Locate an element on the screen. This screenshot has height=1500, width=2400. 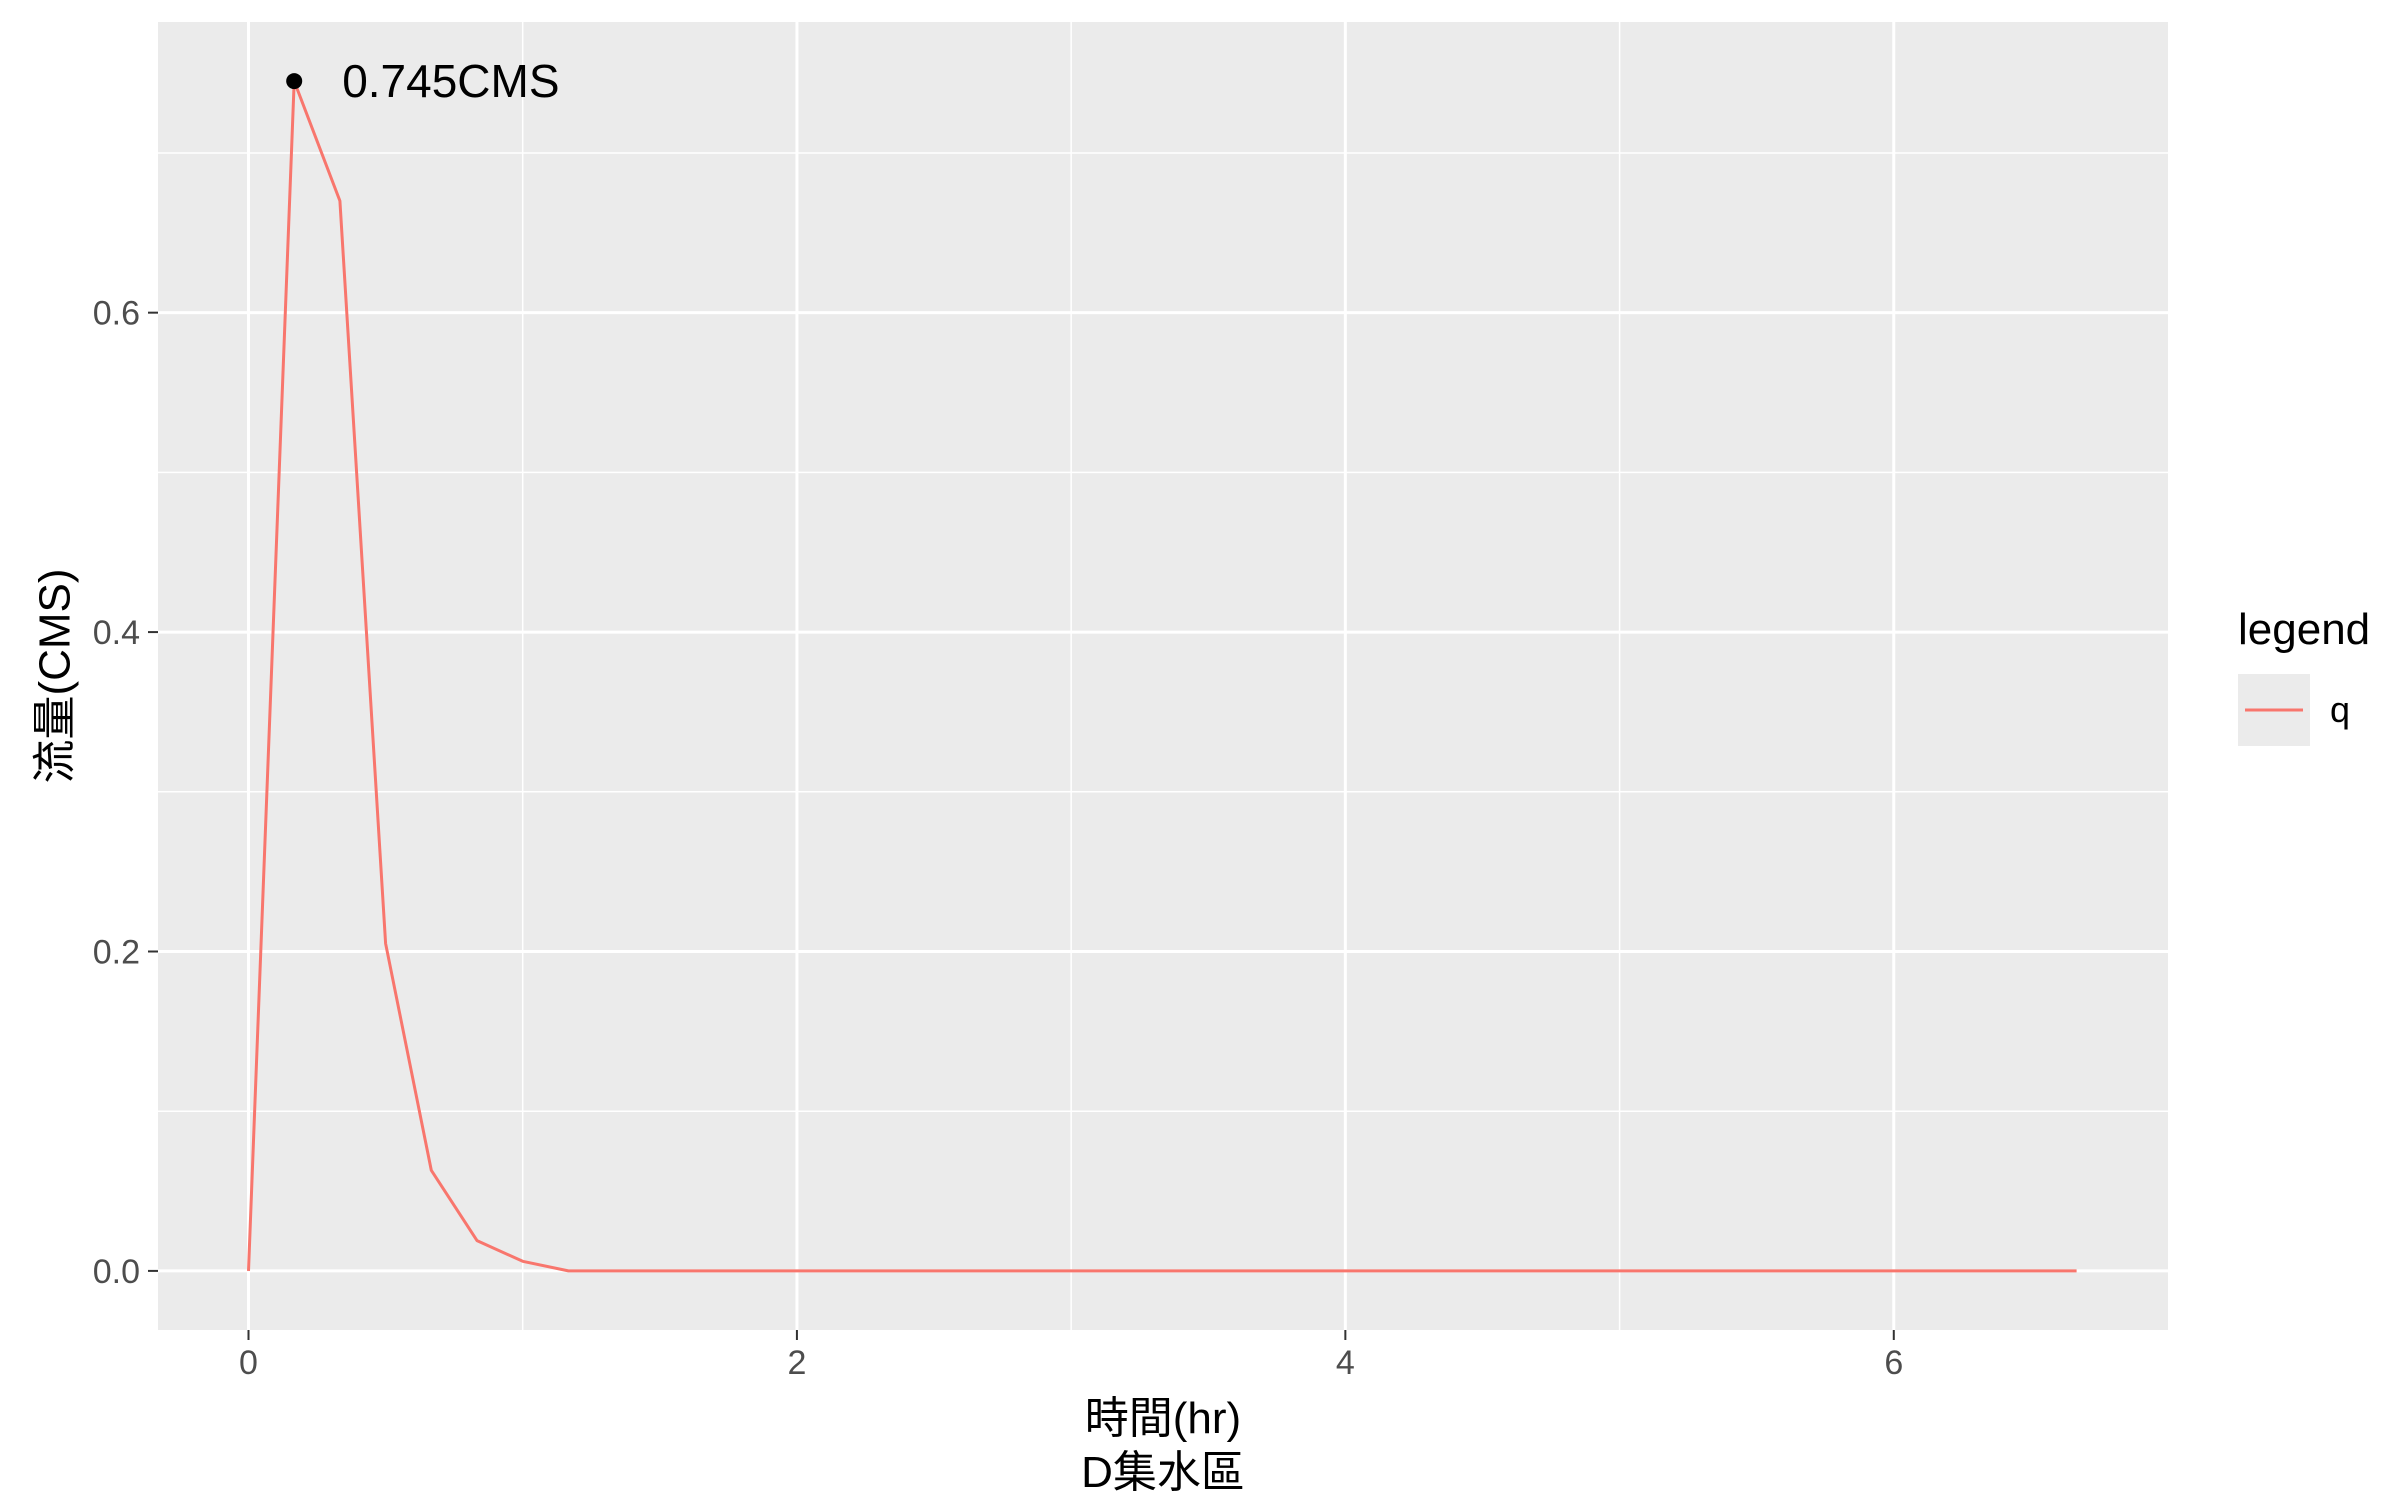
x-tick-label: 2 is located at coordinates (796, 1363).